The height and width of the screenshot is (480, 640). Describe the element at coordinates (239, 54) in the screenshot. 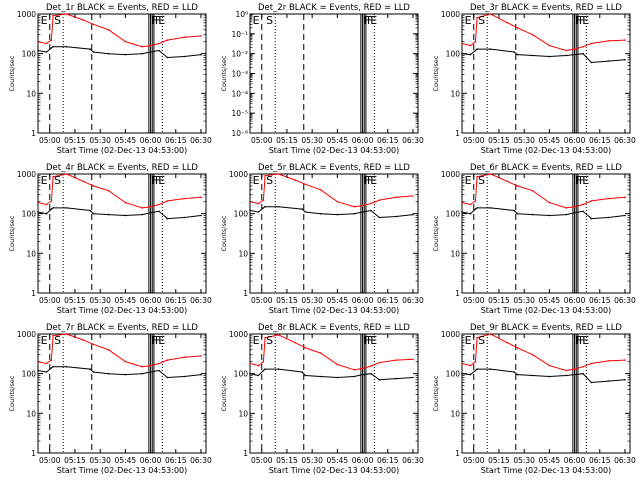

I see `y-tick-label: 10⁻²` at that location.